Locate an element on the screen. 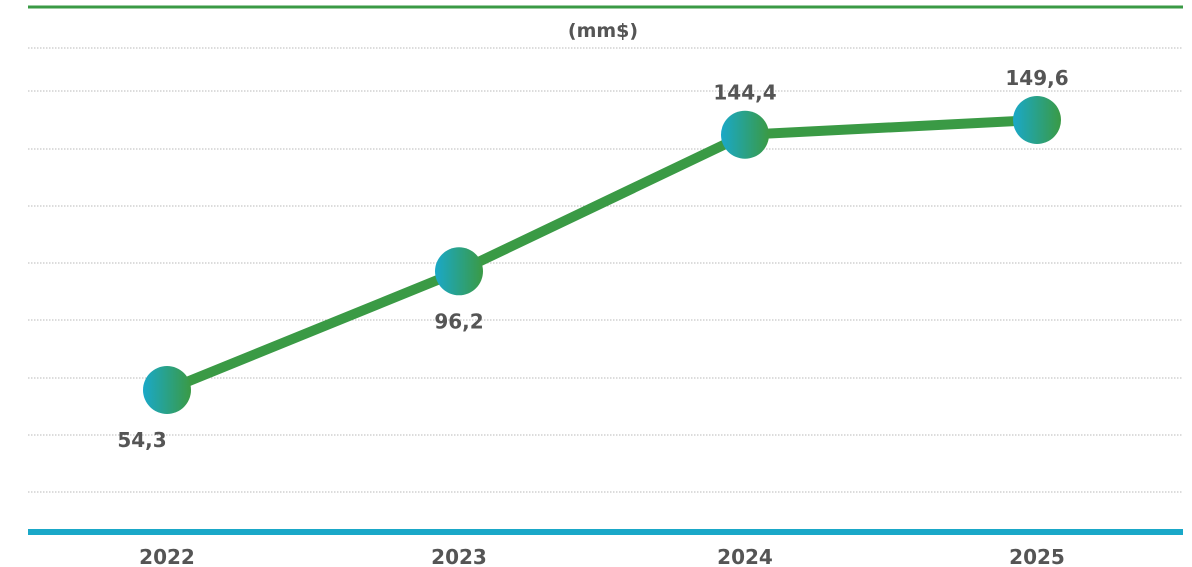 The image size is (1192, 567). data-label-2022: 54,3 is located at coordinates (141, 440).